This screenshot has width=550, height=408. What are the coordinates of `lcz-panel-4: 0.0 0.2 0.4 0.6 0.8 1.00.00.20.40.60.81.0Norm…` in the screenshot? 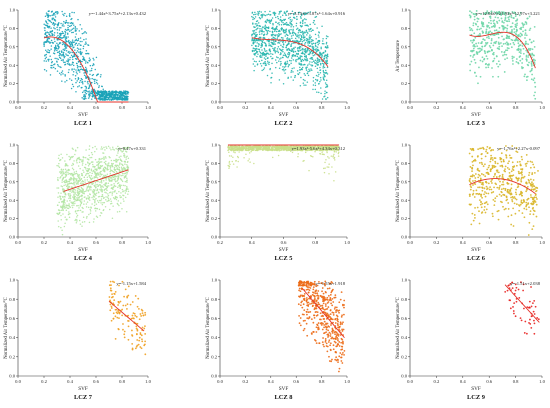 It's located at (78, 202).